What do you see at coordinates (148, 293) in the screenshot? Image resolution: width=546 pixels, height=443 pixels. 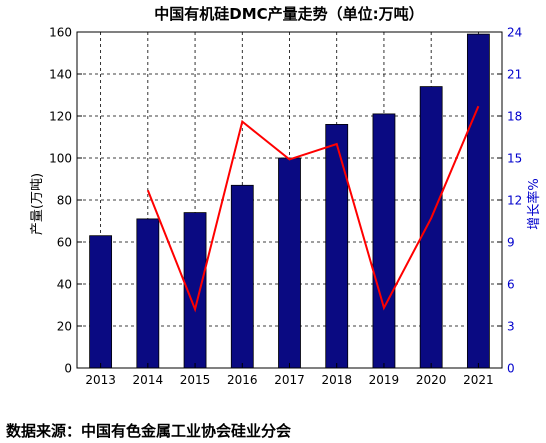 I see `bar-2014` at bounding box center [148, 293].